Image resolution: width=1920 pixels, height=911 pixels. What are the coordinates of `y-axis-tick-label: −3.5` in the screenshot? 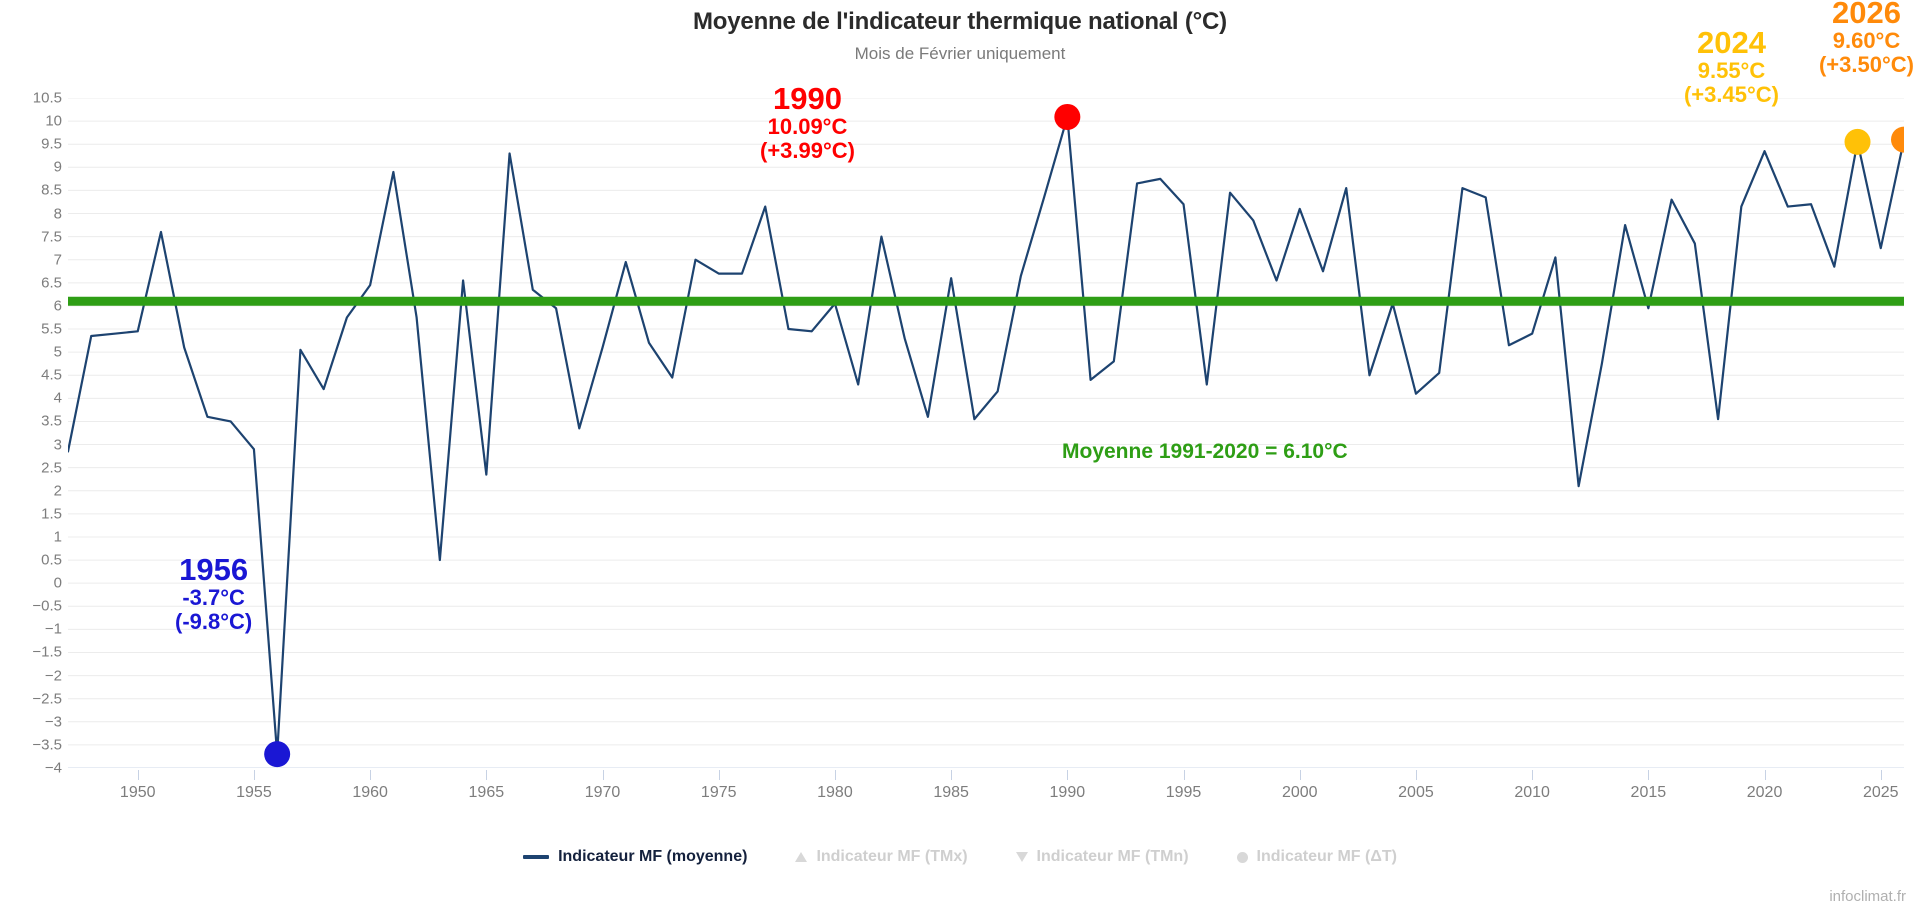 It's located at (47, 745).